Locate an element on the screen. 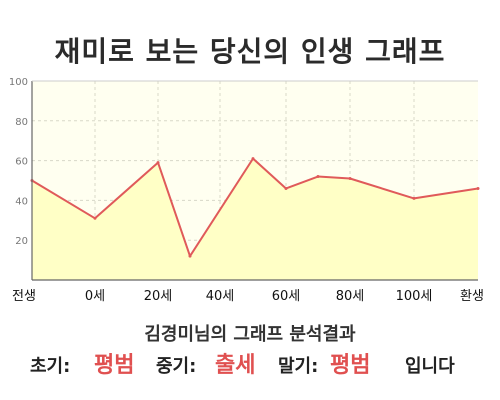 This screenshot has width=500, height=400. late-label: 말기: is located at coordinates (298, 366).